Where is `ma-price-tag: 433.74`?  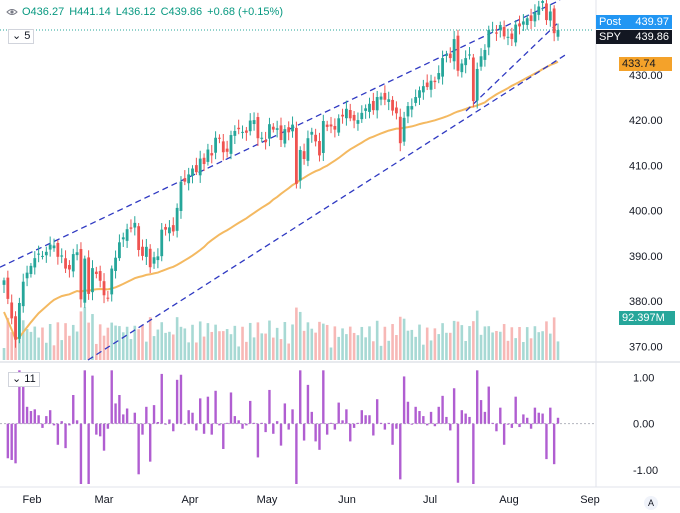
ma-price-tag: 433.74 is located at coordinates (645, 64).